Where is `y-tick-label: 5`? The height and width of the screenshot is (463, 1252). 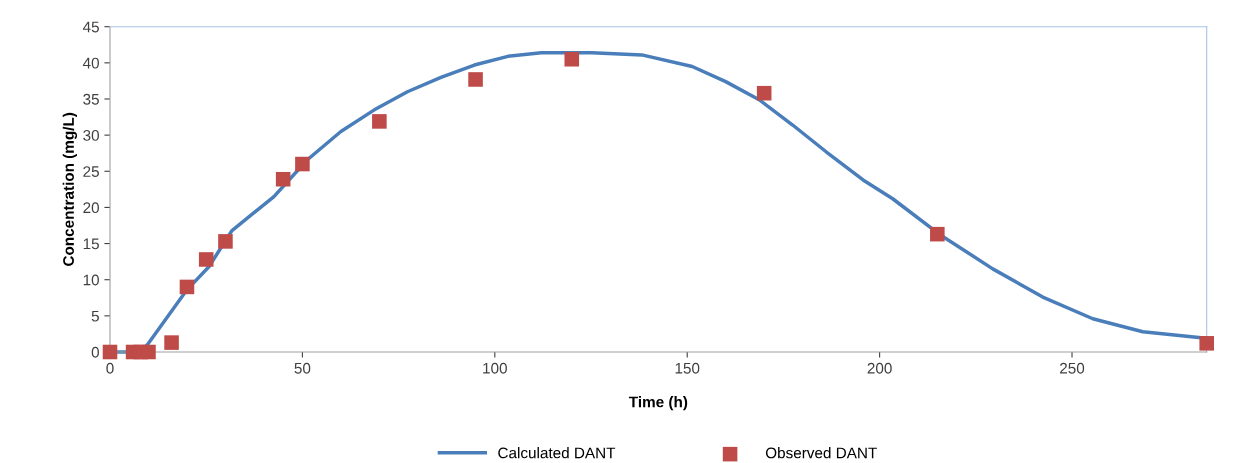
y-tick-label: 5 is located at coordinates (95, 316).